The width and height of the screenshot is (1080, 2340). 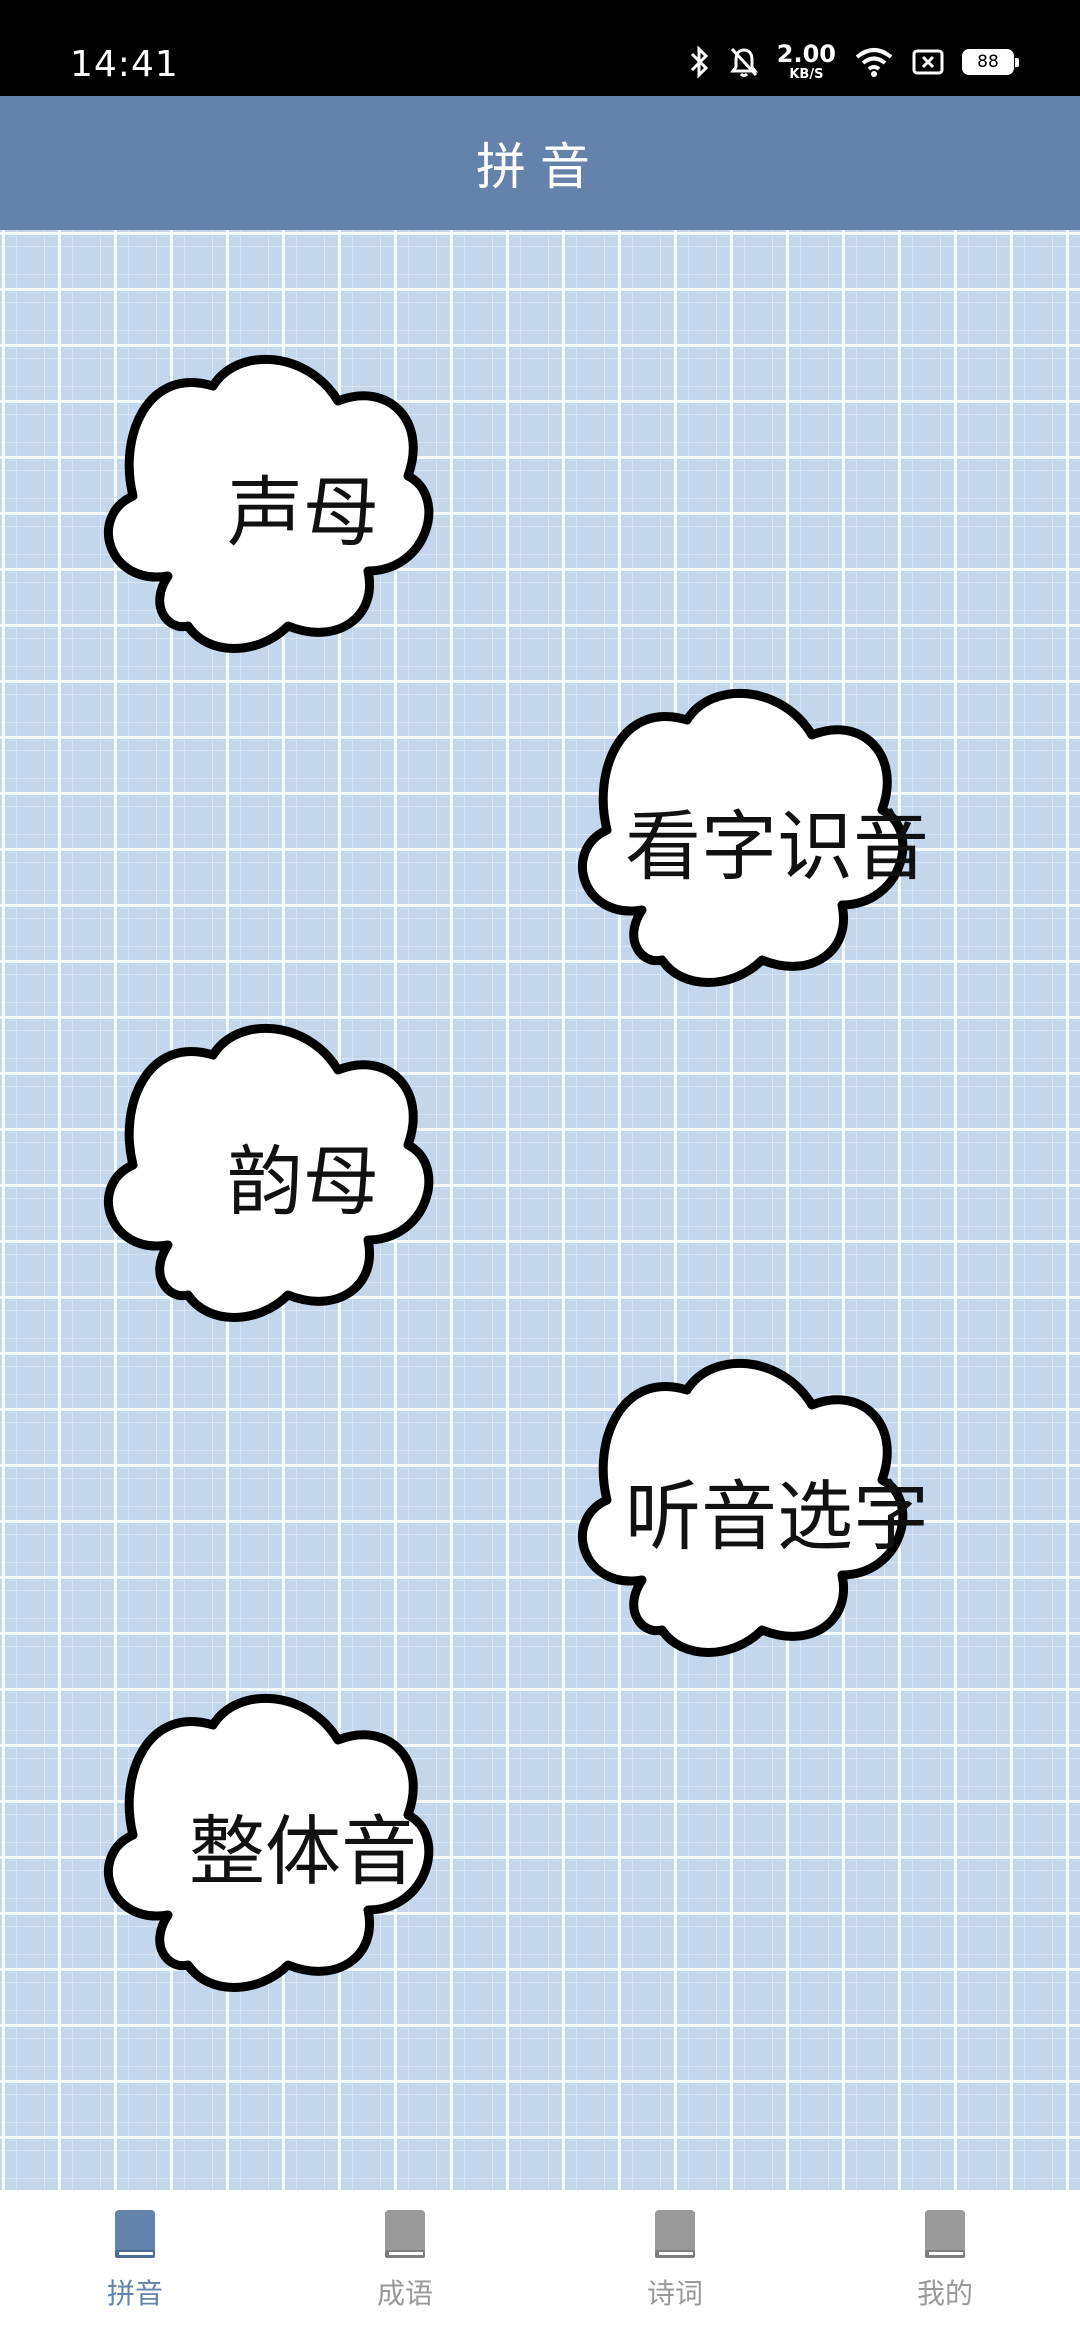 I want to click on network-speed: 2.00 KB/S, so click(x=806, y=61).